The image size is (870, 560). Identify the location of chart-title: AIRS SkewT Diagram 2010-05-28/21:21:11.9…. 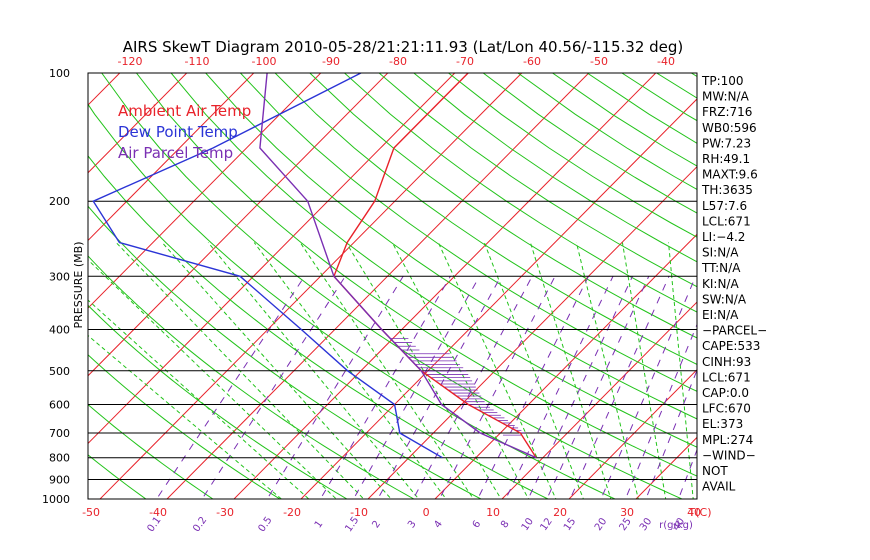
(403, 47).